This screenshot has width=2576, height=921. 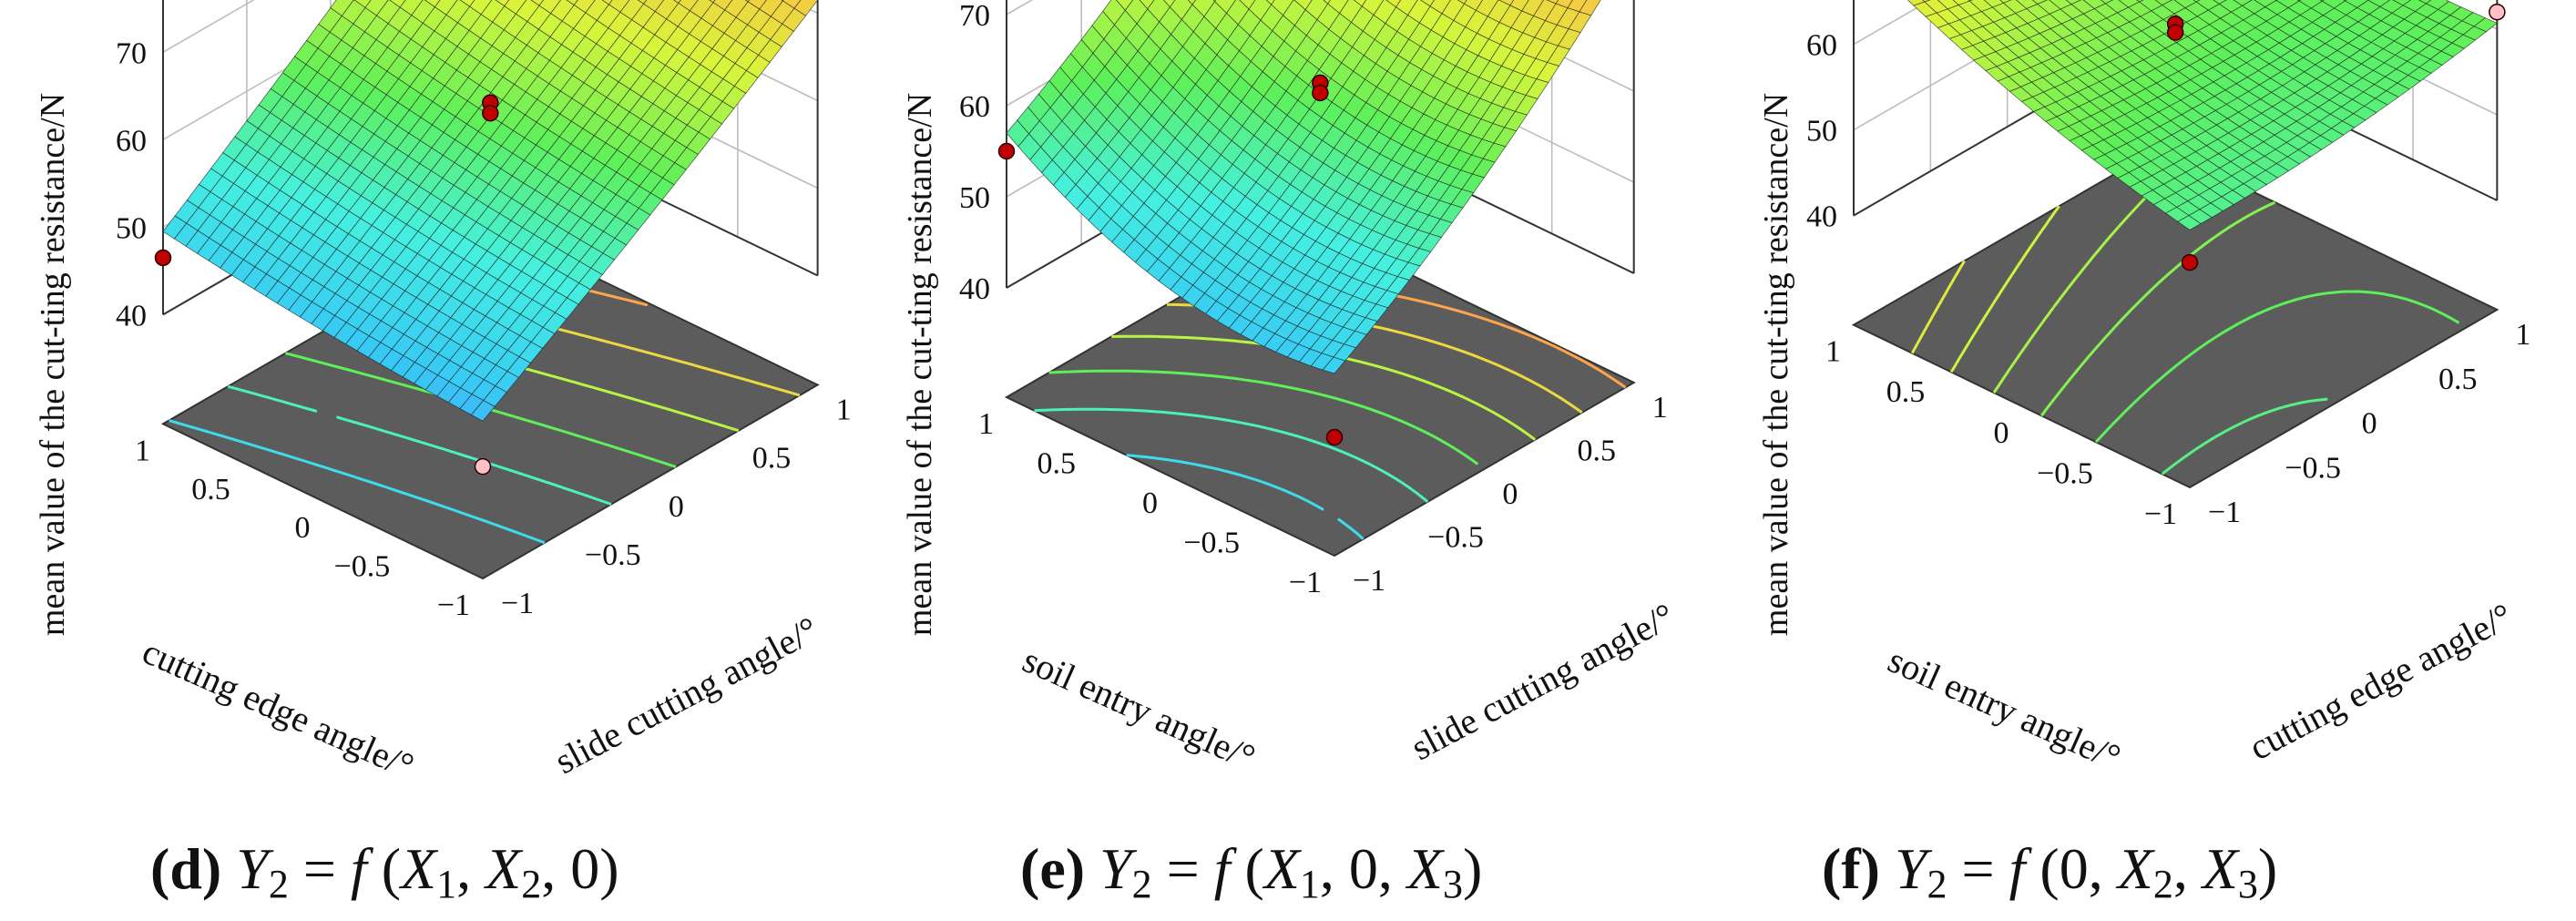 I want to click on caption-e: (e) Y2 = f (X1, 0, X3), so click(x=1251, y=871).